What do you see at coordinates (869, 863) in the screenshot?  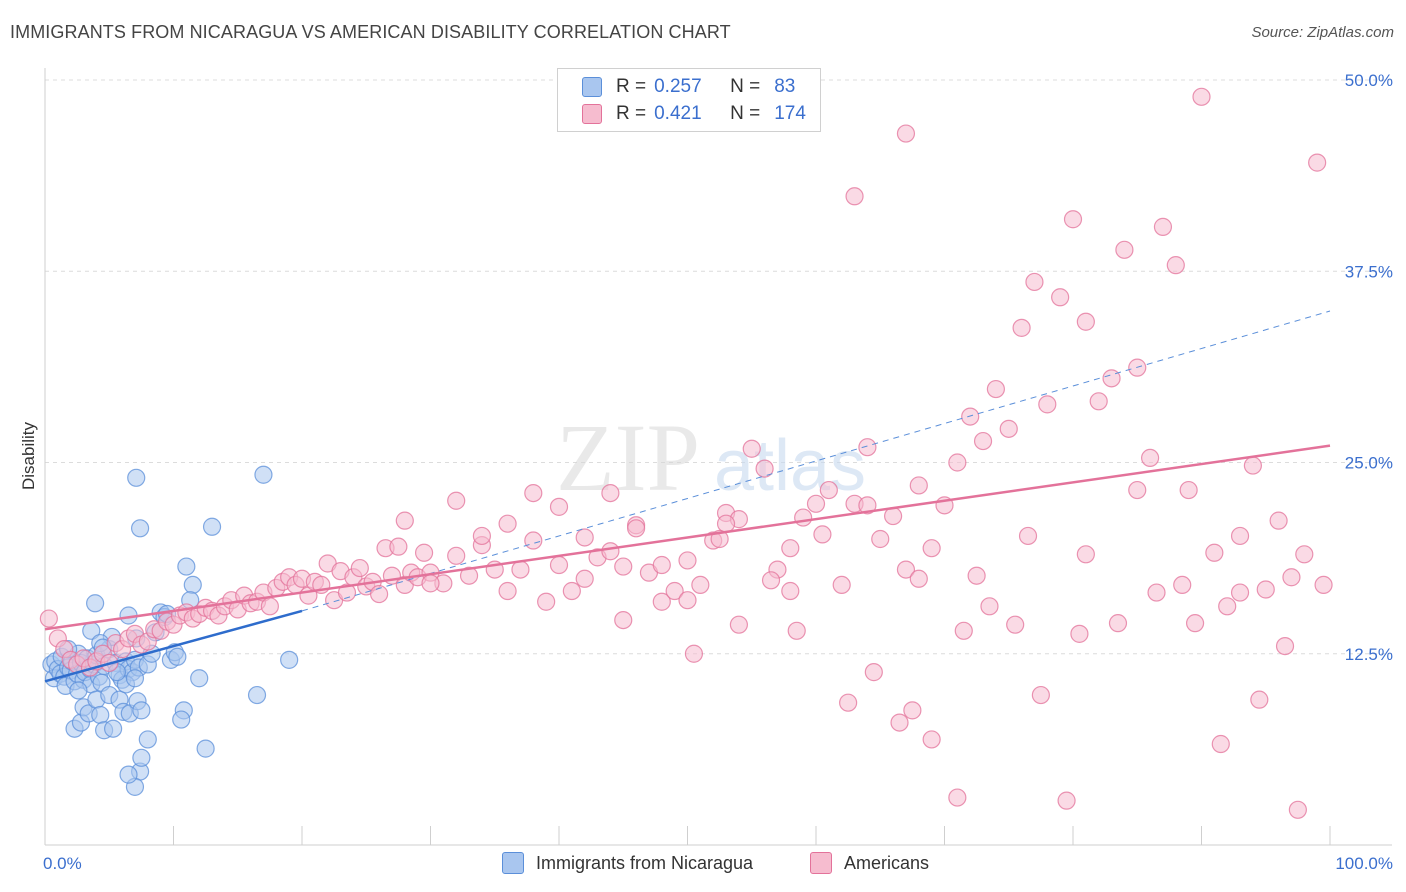 I see `bottom-legend-americans: Americans` at bounding box center [869, 863].